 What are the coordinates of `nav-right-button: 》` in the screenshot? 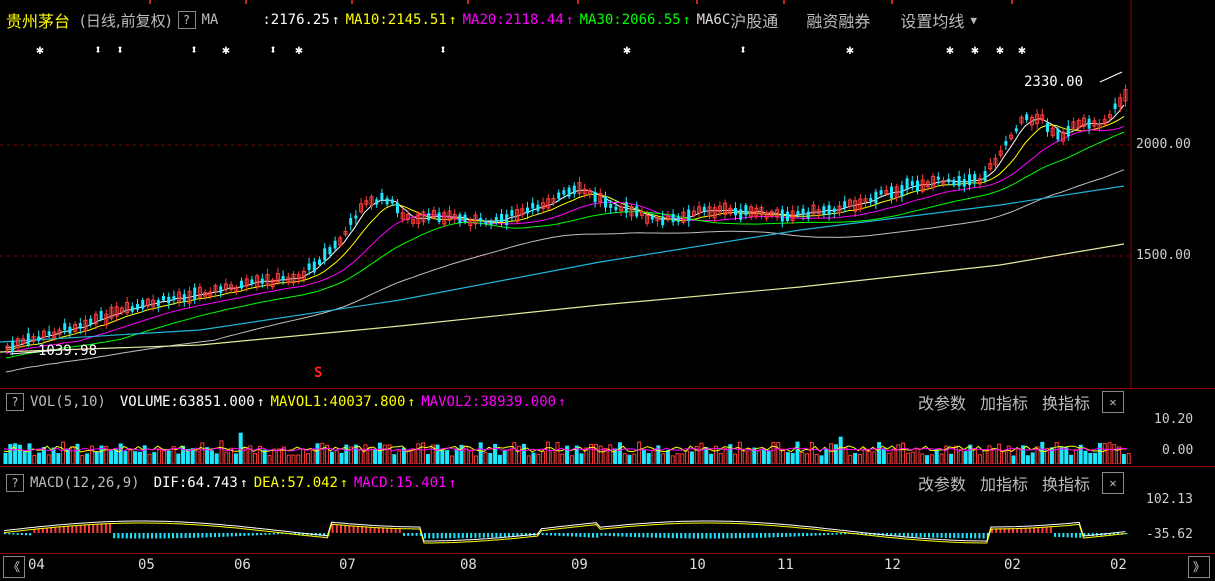 It's located at (1199, 567).